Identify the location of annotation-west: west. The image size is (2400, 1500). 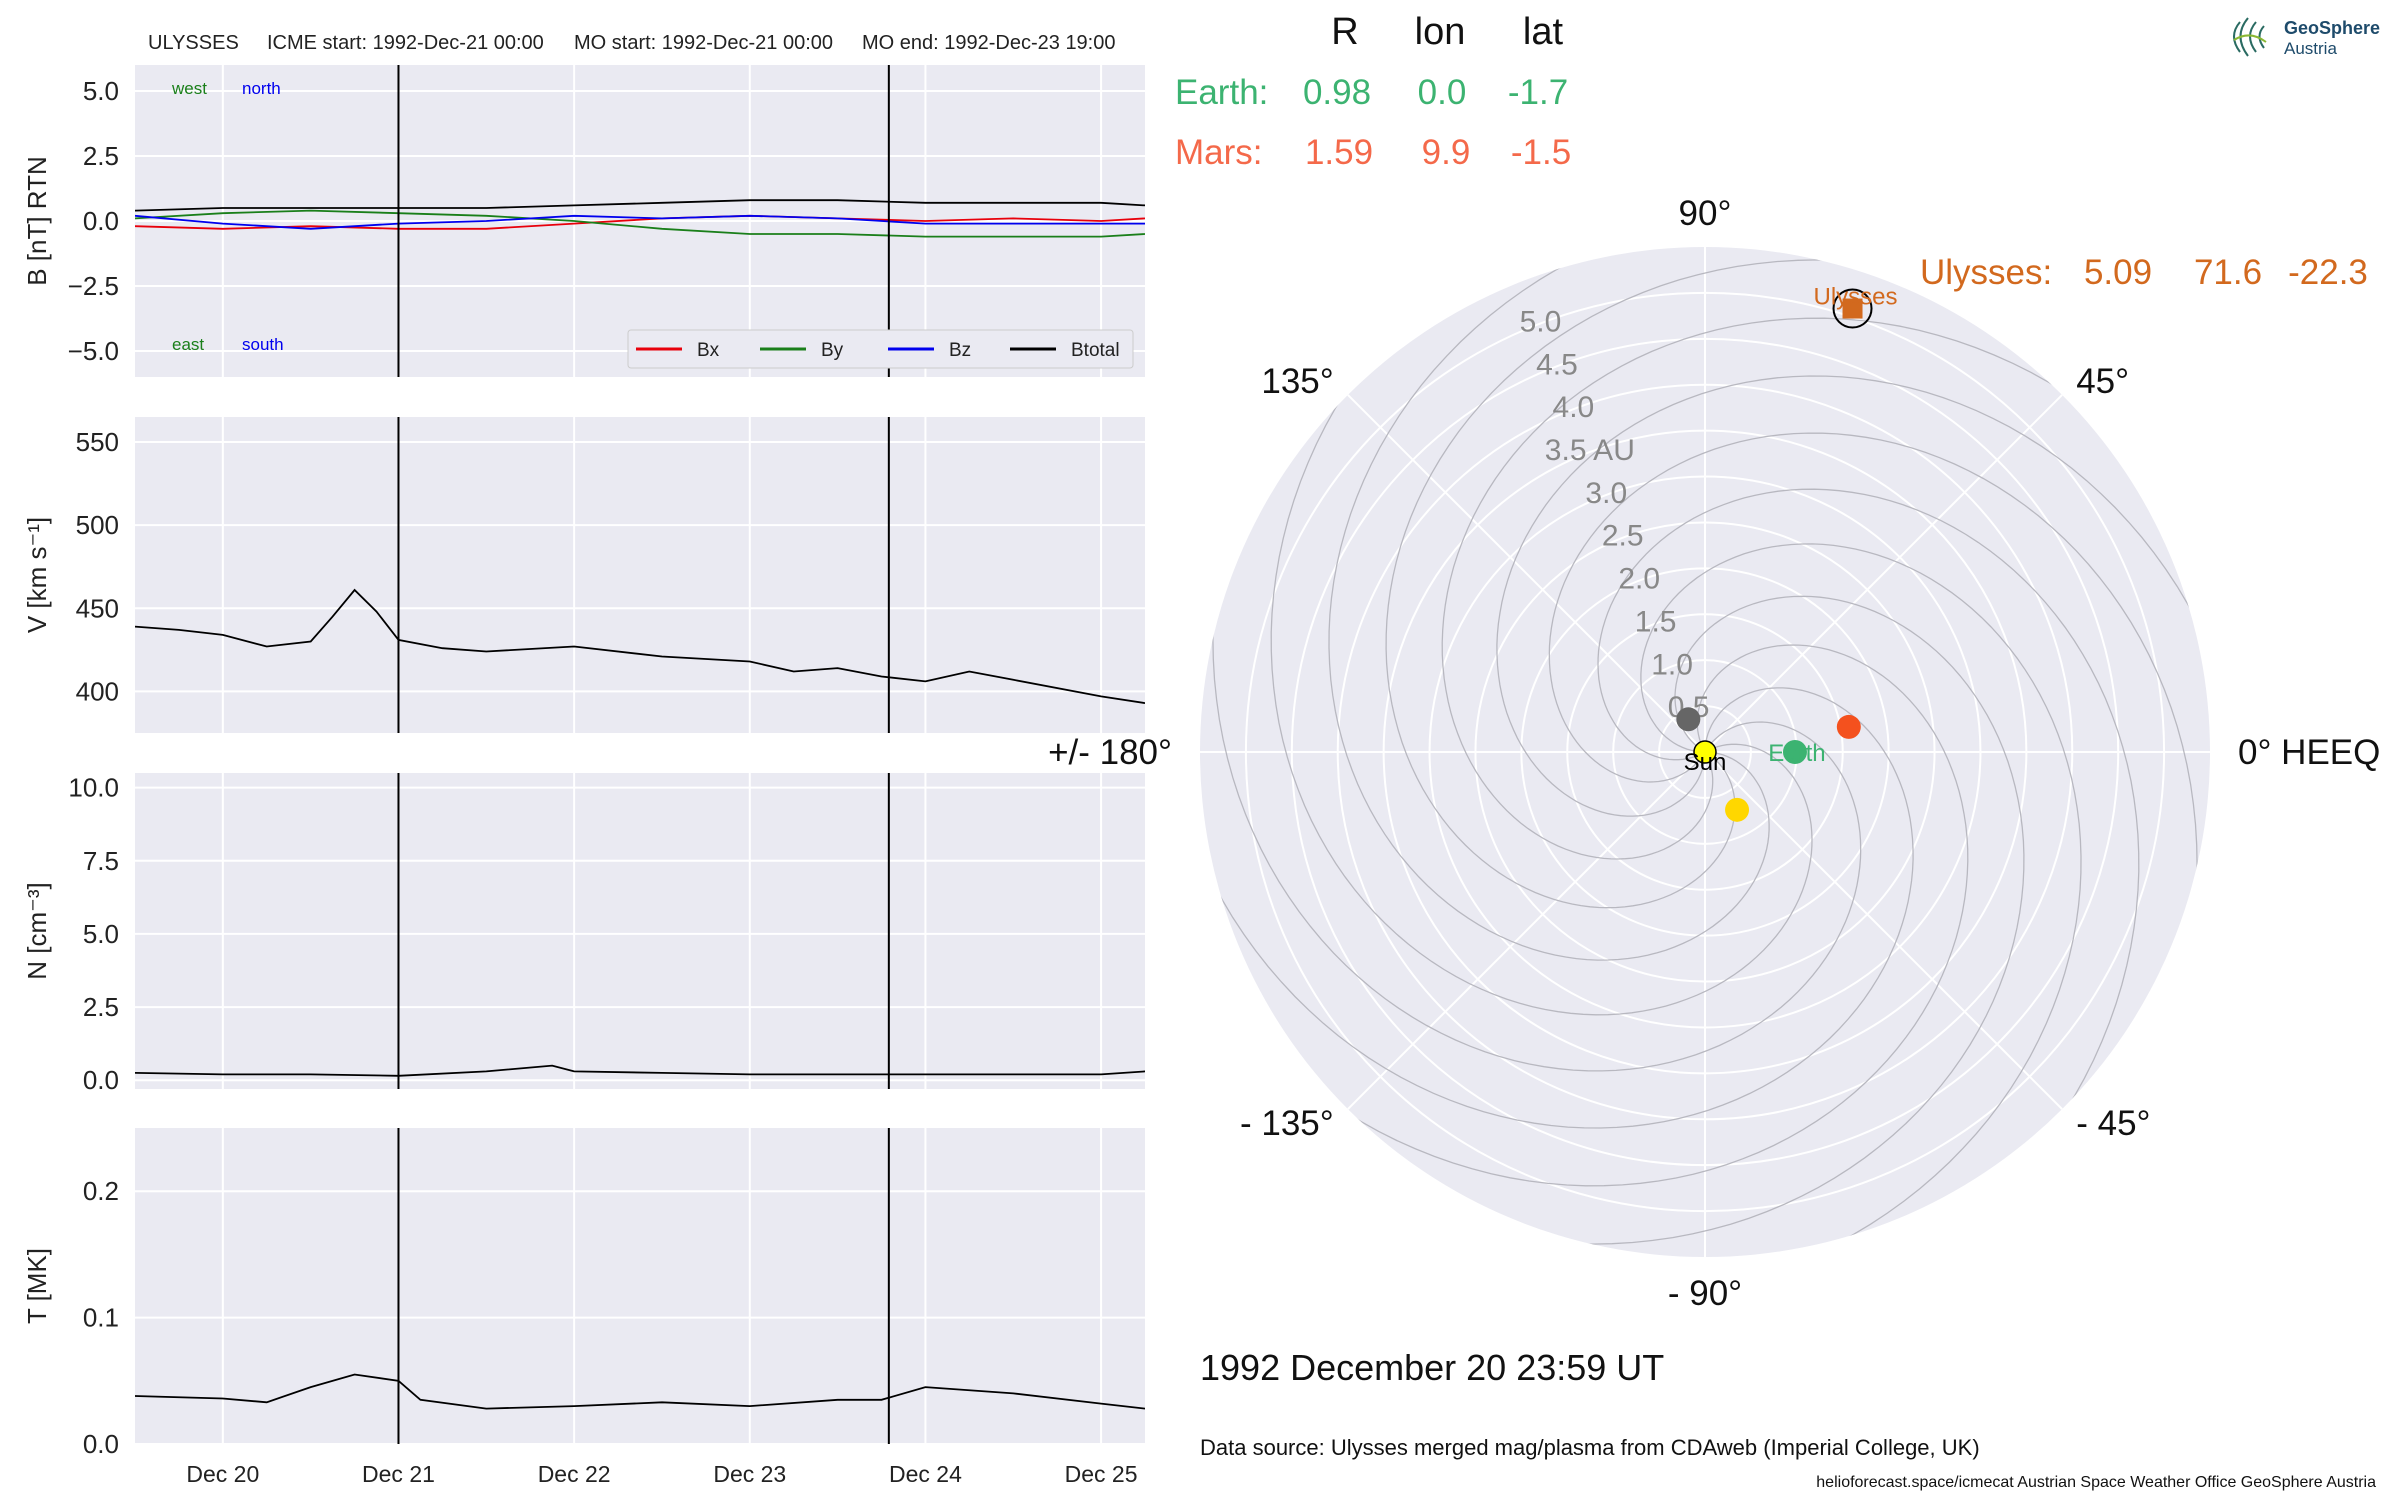
(189, 88).